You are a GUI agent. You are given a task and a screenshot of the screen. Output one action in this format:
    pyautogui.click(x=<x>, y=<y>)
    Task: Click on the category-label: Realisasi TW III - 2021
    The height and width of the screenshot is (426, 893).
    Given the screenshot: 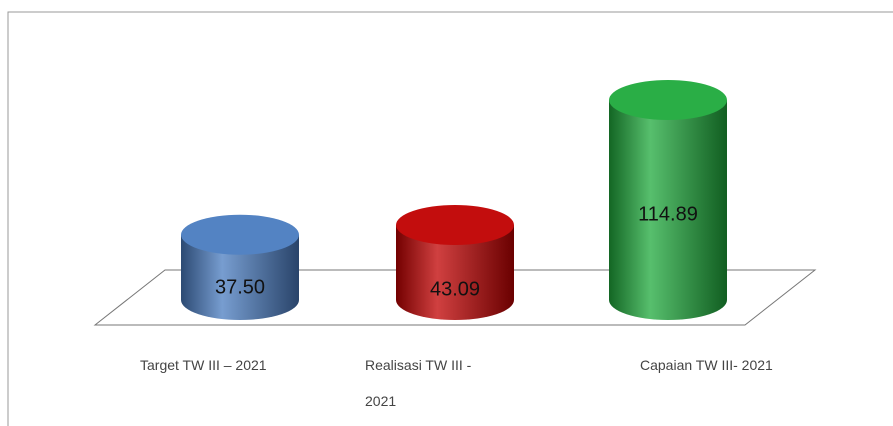 What is the action you would take?
    pyautogui.click(x=418, y=383)
    